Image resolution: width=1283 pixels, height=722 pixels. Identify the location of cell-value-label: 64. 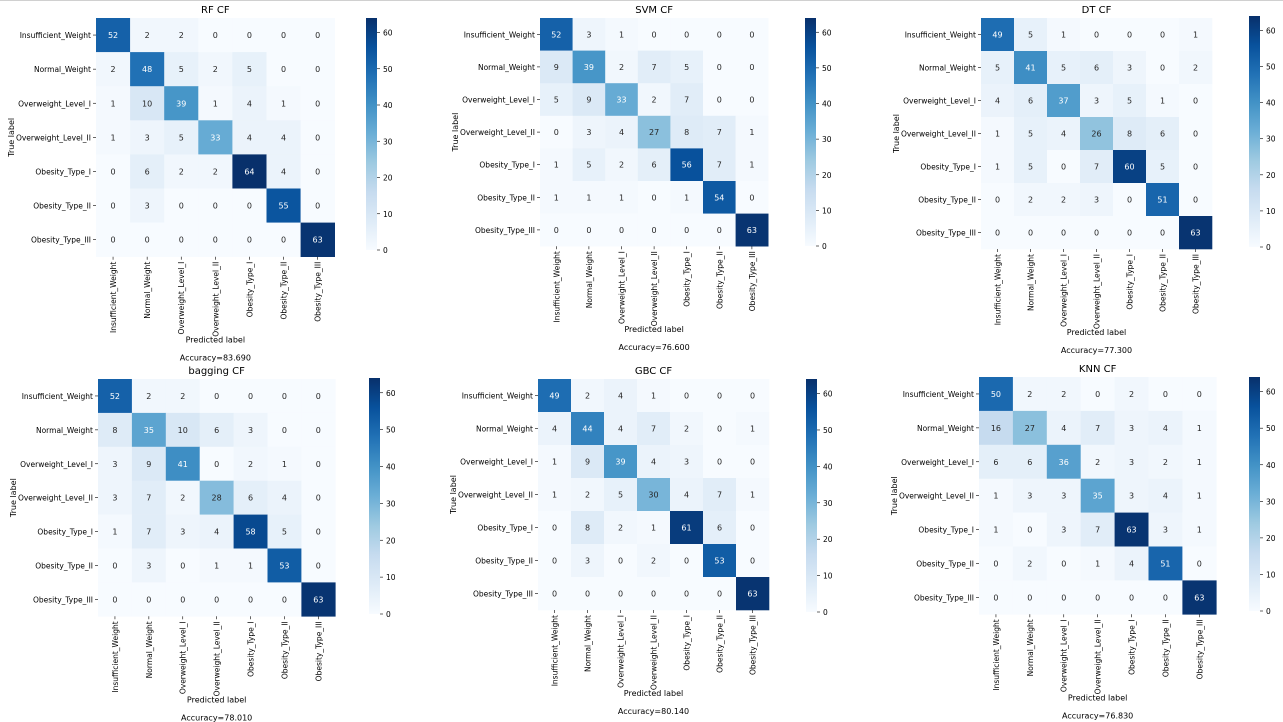
(249, 171).